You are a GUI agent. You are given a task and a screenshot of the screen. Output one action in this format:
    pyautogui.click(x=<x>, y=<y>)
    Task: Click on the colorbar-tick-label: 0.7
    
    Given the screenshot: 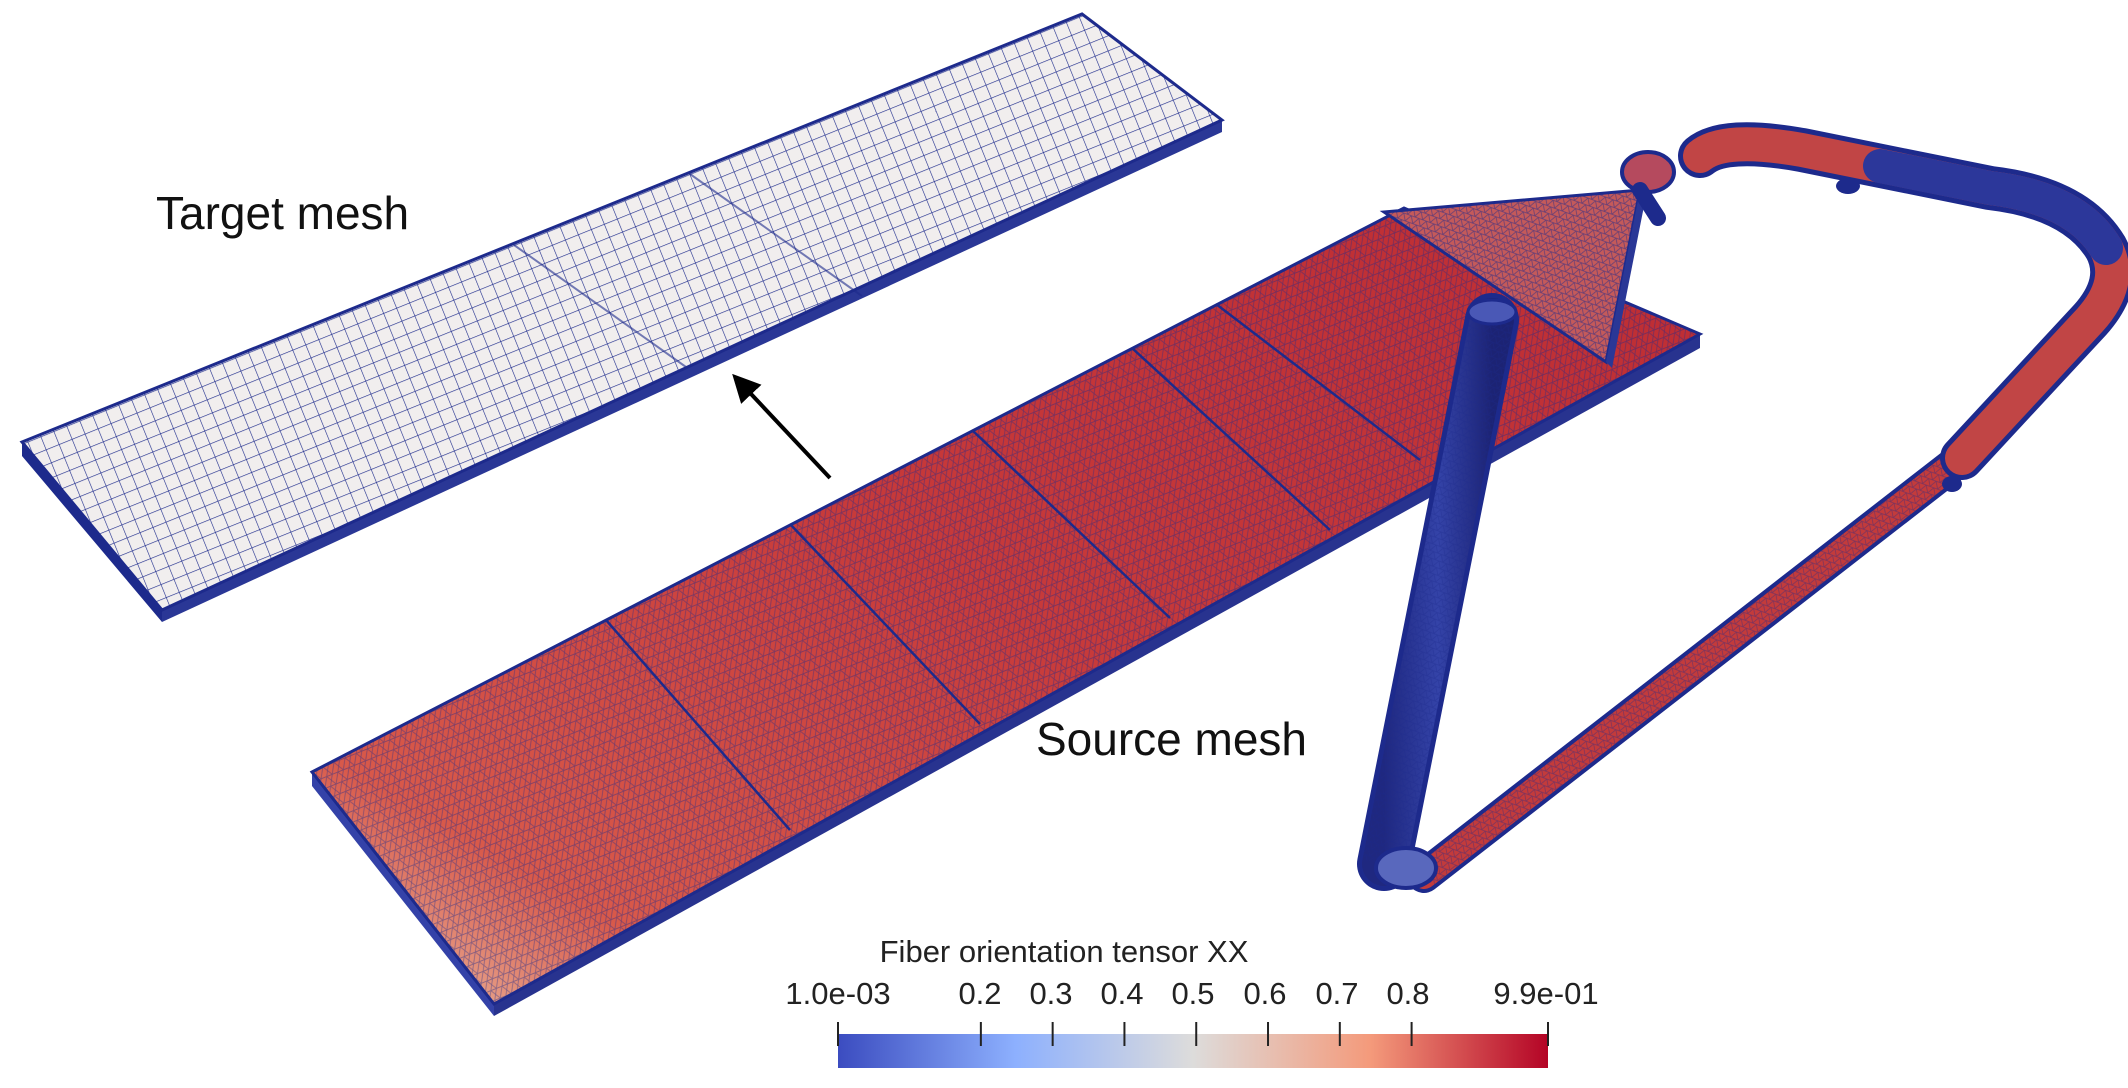 What is the action you would take?
    pyautogui.click(x=1337, y=993)
    